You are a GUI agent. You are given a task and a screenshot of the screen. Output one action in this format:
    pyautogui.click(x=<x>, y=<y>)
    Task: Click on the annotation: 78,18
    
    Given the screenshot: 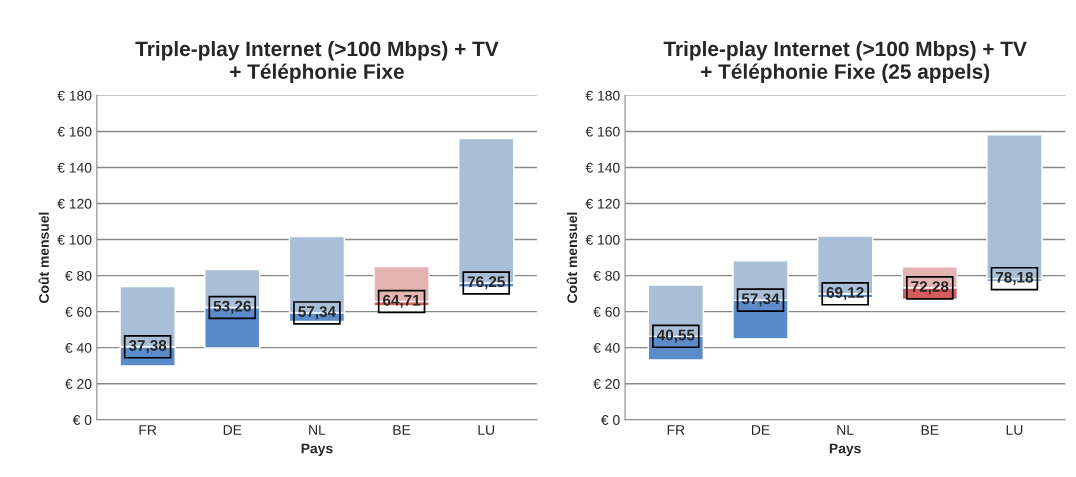 What is the action you would take?
    pyautogui.click(x=1014, y=278)
    